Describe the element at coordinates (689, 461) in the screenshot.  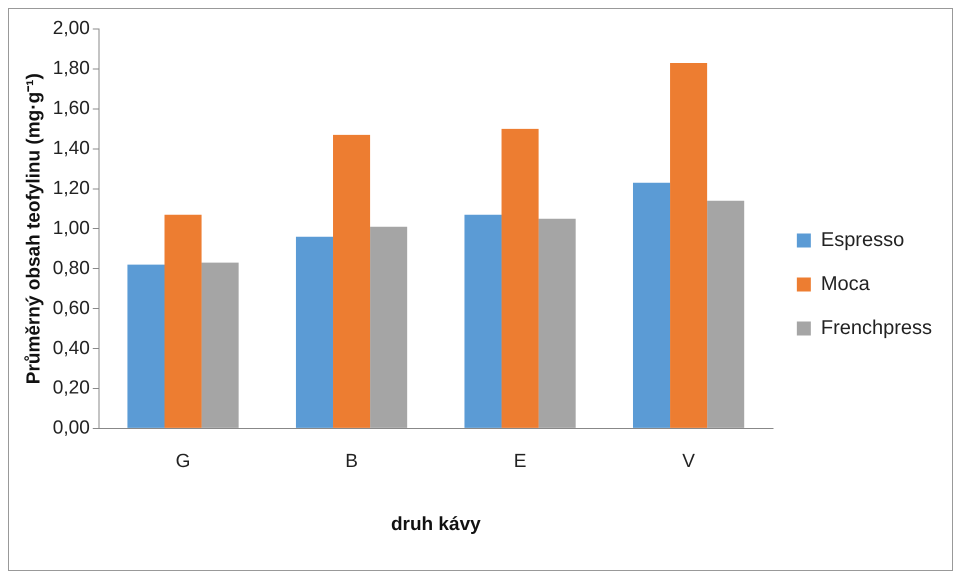
I see `x-tick-label: V` at that location.